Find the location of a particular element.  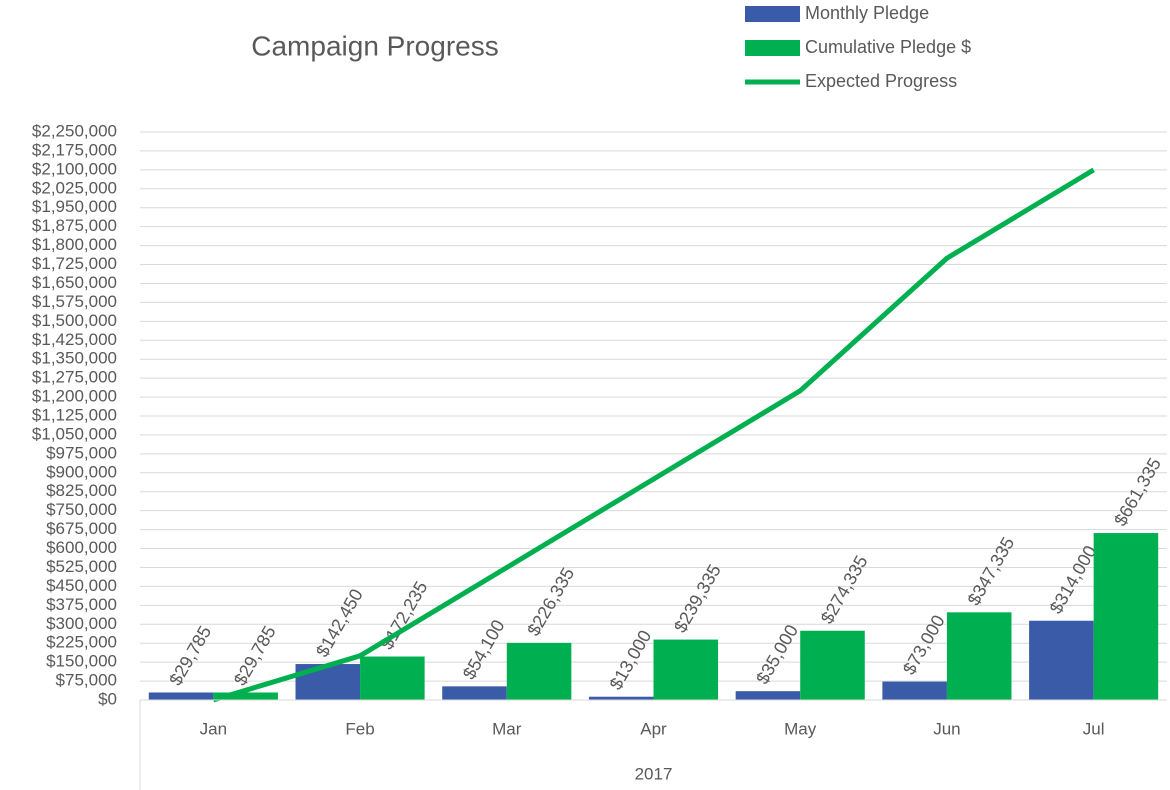

data-label: $13,000 is located at coordinates (630, 660).